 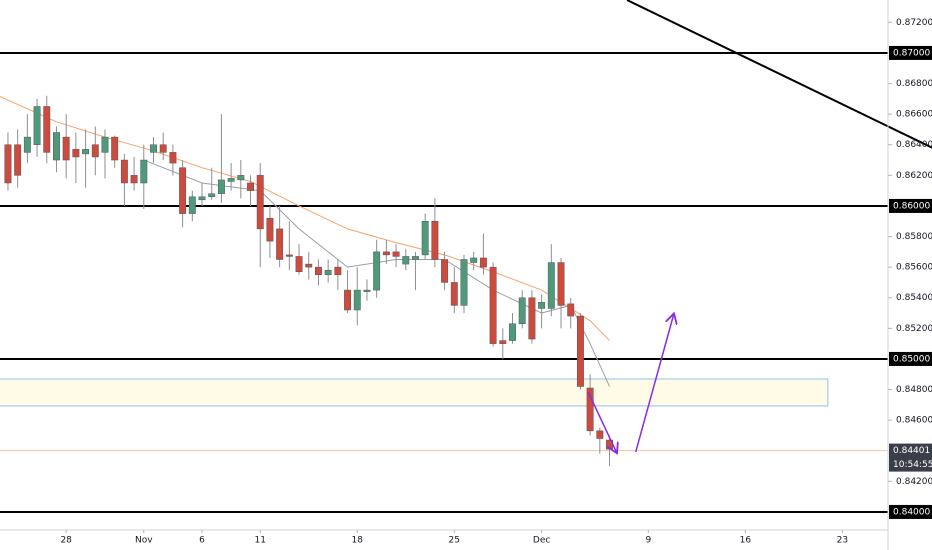 I want to click on x-tick-label: Nov, so click(x=144, y=541).